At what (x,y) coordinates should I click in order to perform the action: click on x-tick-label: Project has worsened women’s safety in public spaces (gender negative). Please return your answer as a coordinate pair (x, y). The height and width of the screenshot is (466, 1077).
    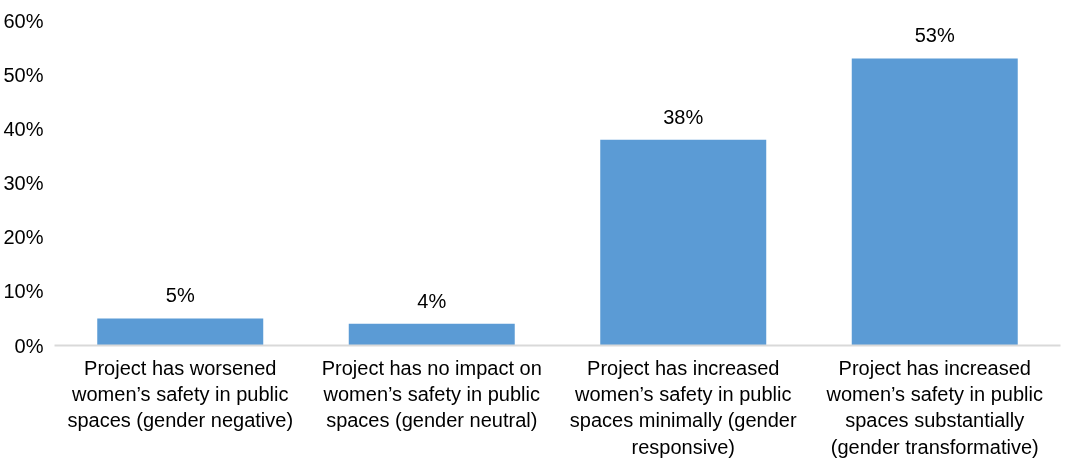
    Looking at the image, I should click on (180, 394).